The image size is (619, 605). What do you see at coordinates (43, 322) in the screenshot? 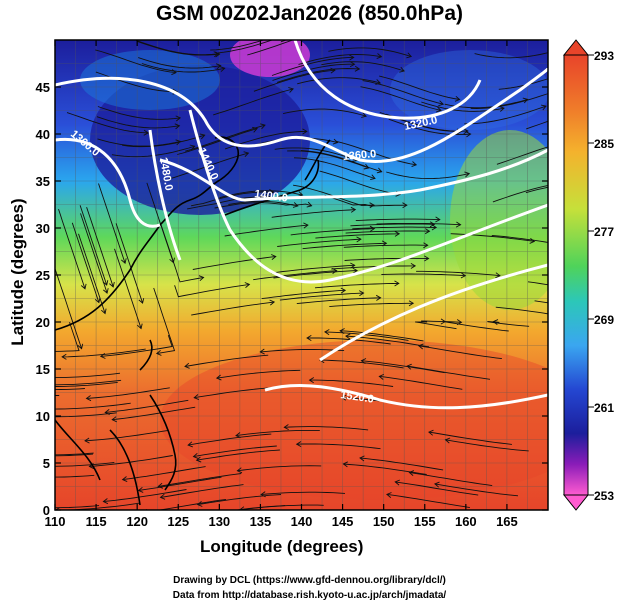
I see `y-tick-label: 20` at bounding box center [43, 322].